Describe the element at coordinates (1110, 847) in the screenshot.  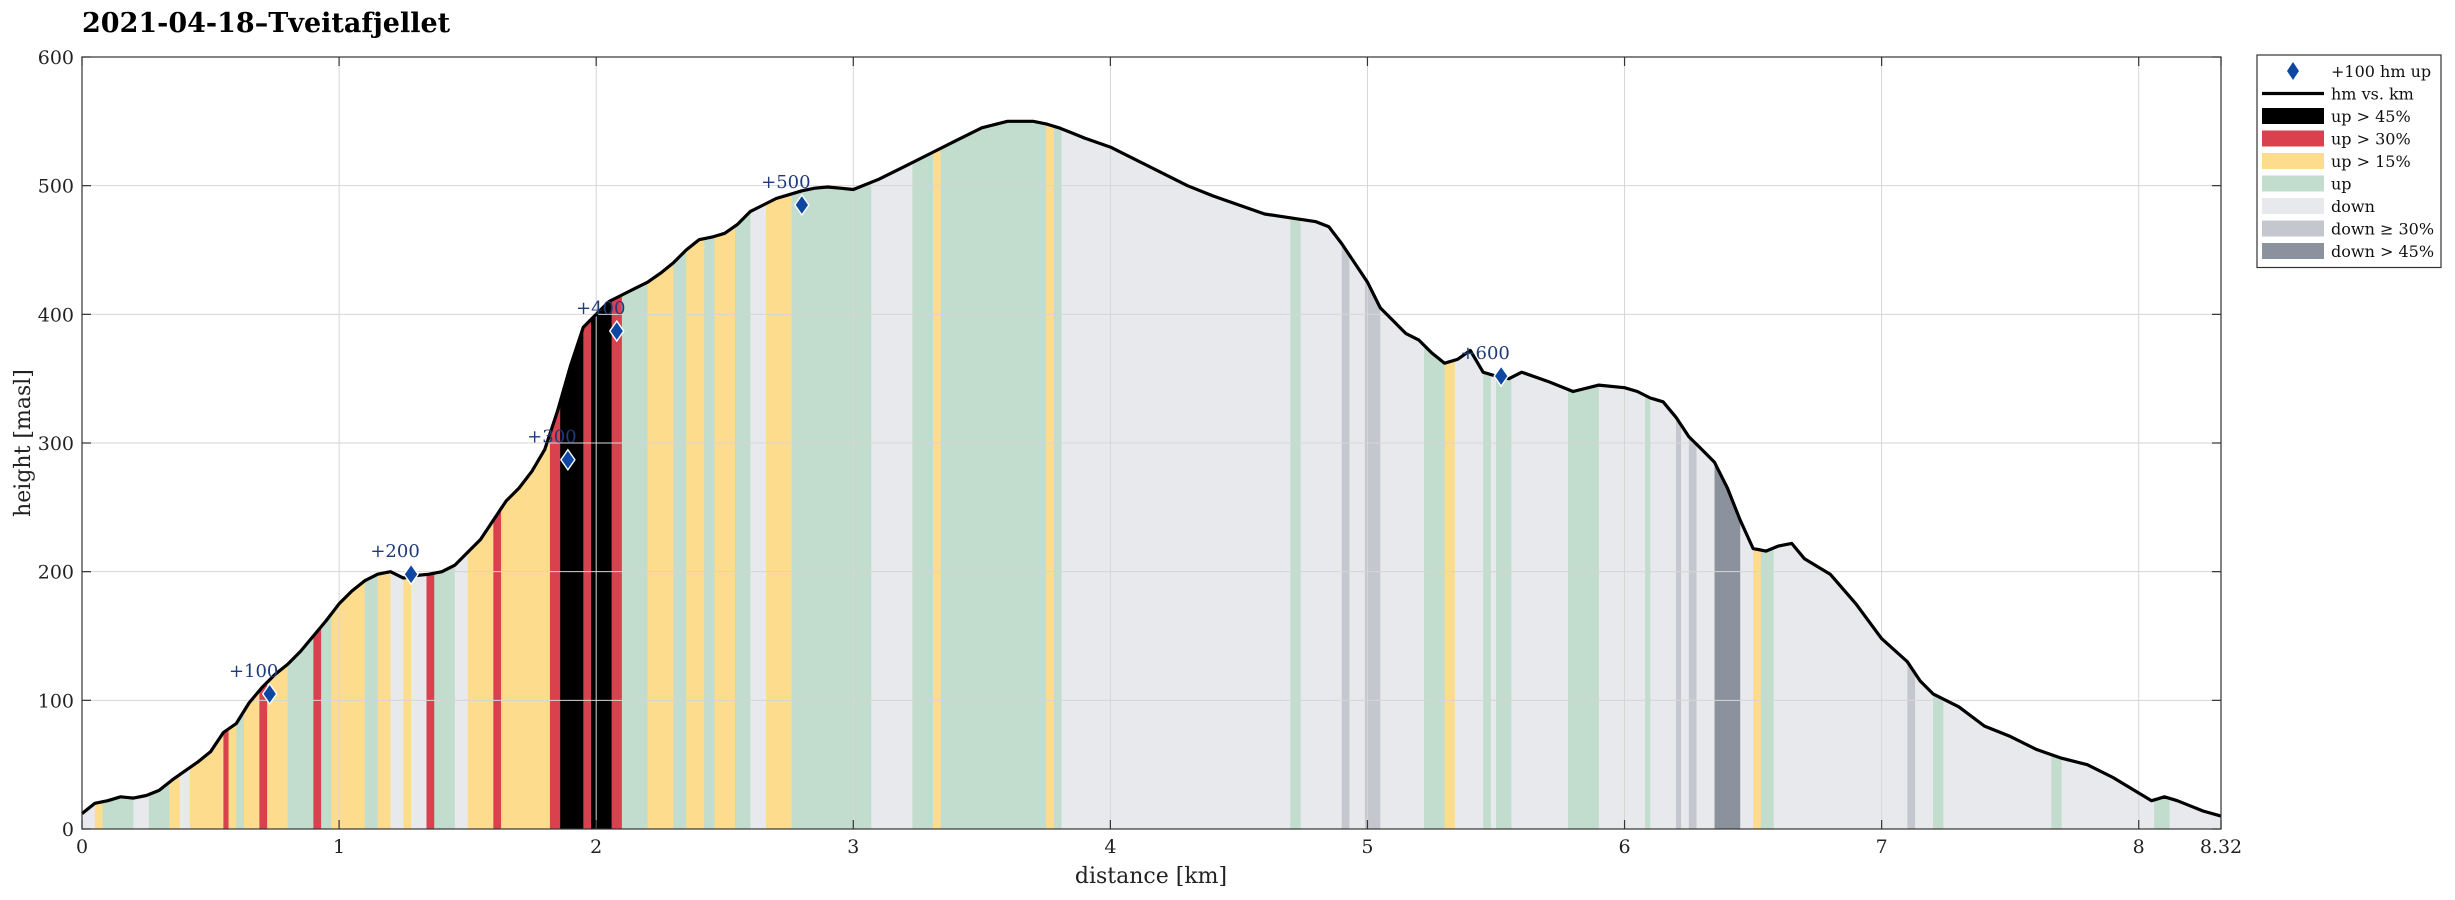
I see `x-tick-label: 4` at that location.